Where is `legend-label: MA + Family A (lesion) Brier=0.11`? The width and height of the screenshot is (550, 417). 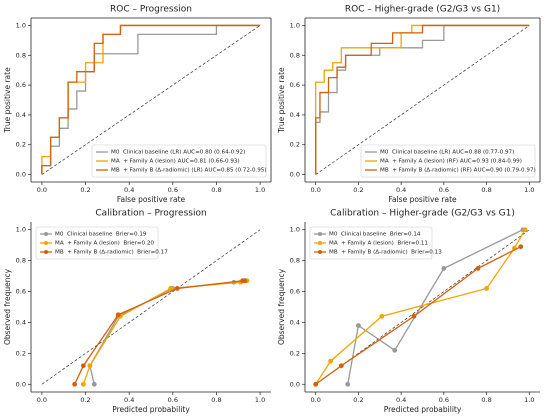 legend-label: MA + Family A (lesion) Brier=0.11 is located at coordinates (378, 244).